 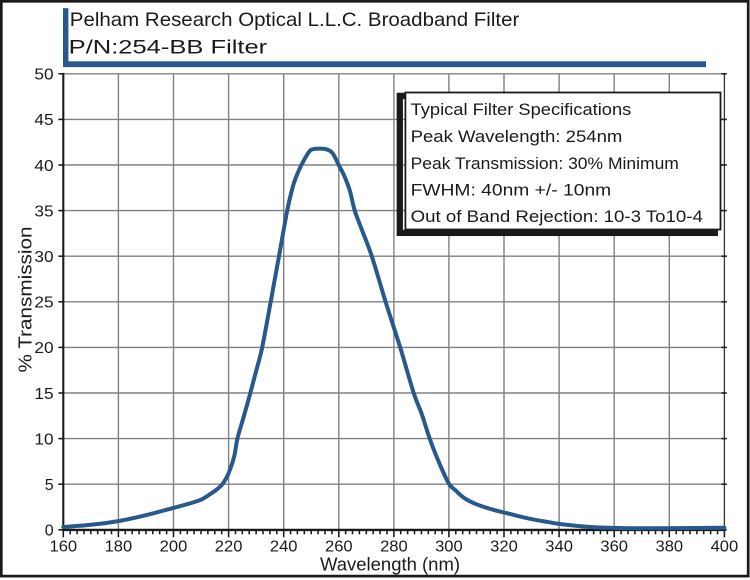 What do you see at coordinates (64, 547) in the screenshot?
I see `svg-text: 160` at bounding box center [64, 547].